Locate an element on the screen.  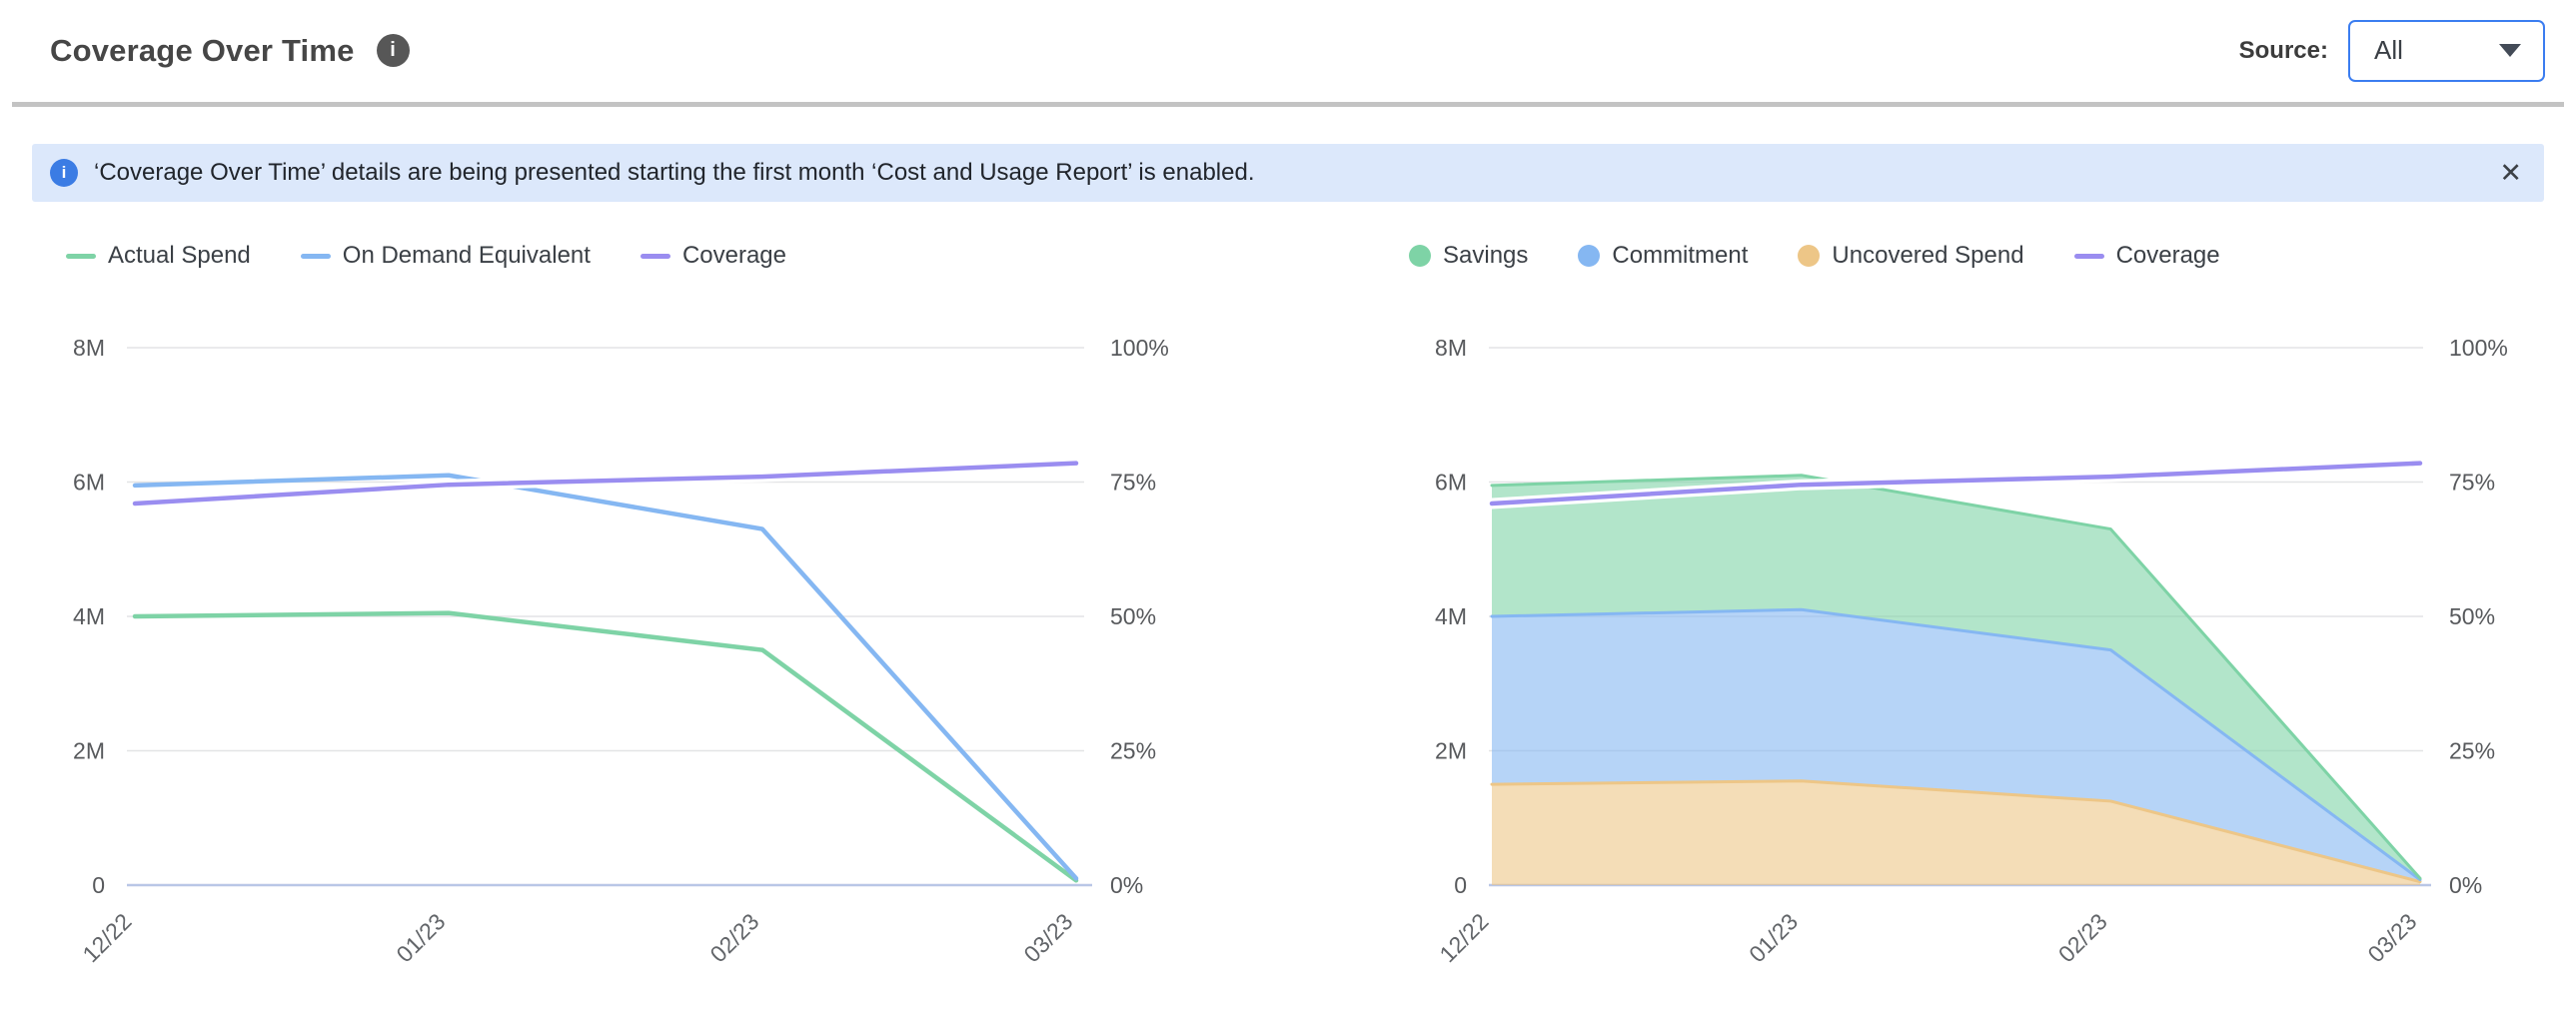
source-label: Source: is located at coordinates (2283, 50).